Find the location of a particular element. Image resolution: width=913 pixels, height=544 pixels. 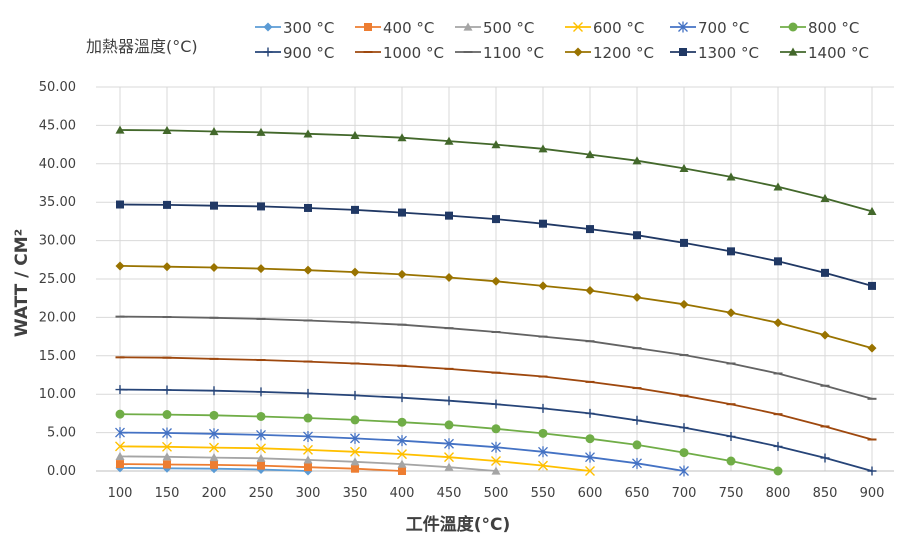

y-tick-label: 25.00 is located at coordinates (57, 279).